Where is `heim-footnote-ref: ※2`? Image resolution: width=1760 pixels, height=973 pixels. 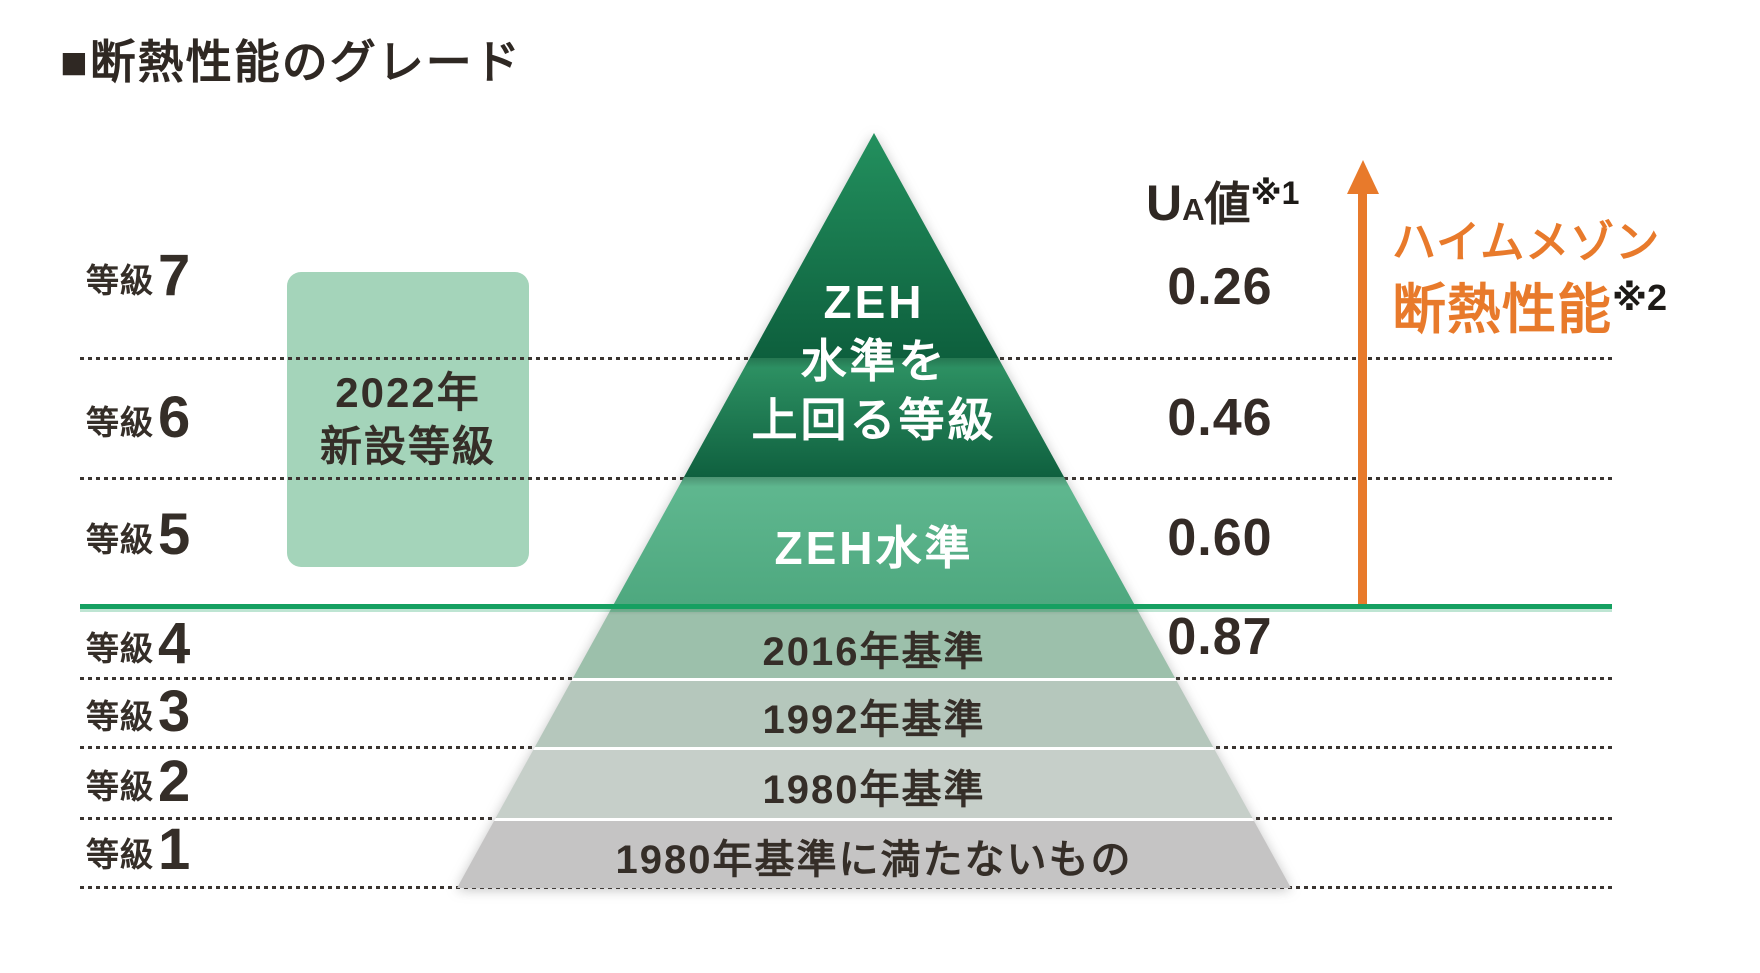 heim-footnote-ref: ※2 is located at coordinates (1640, 297).